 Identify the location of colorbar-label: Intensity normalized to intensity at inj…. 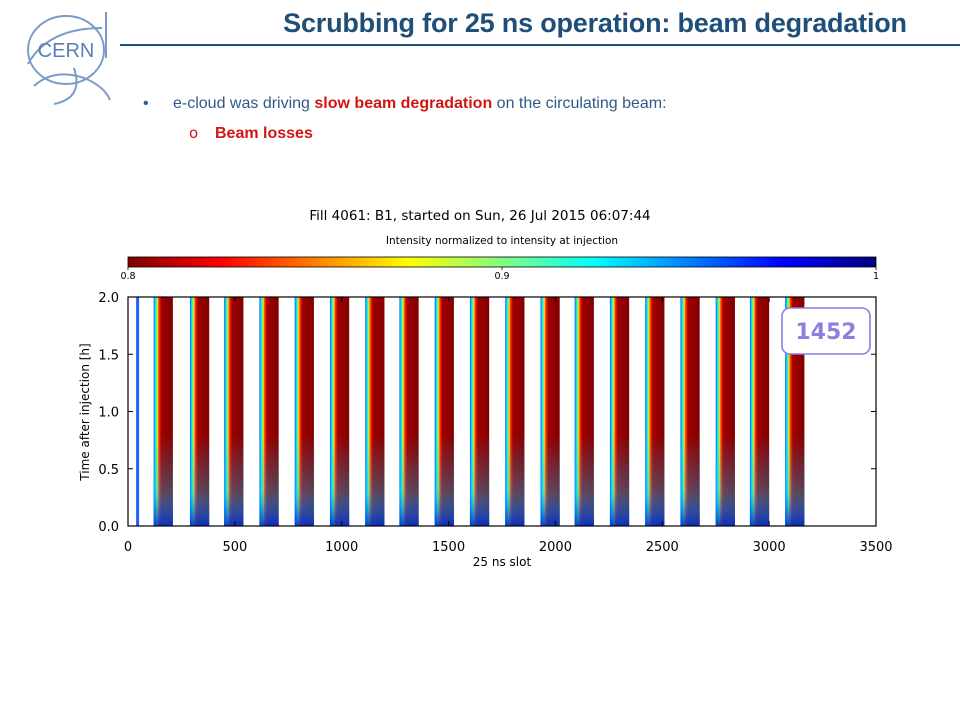
(502, 241).